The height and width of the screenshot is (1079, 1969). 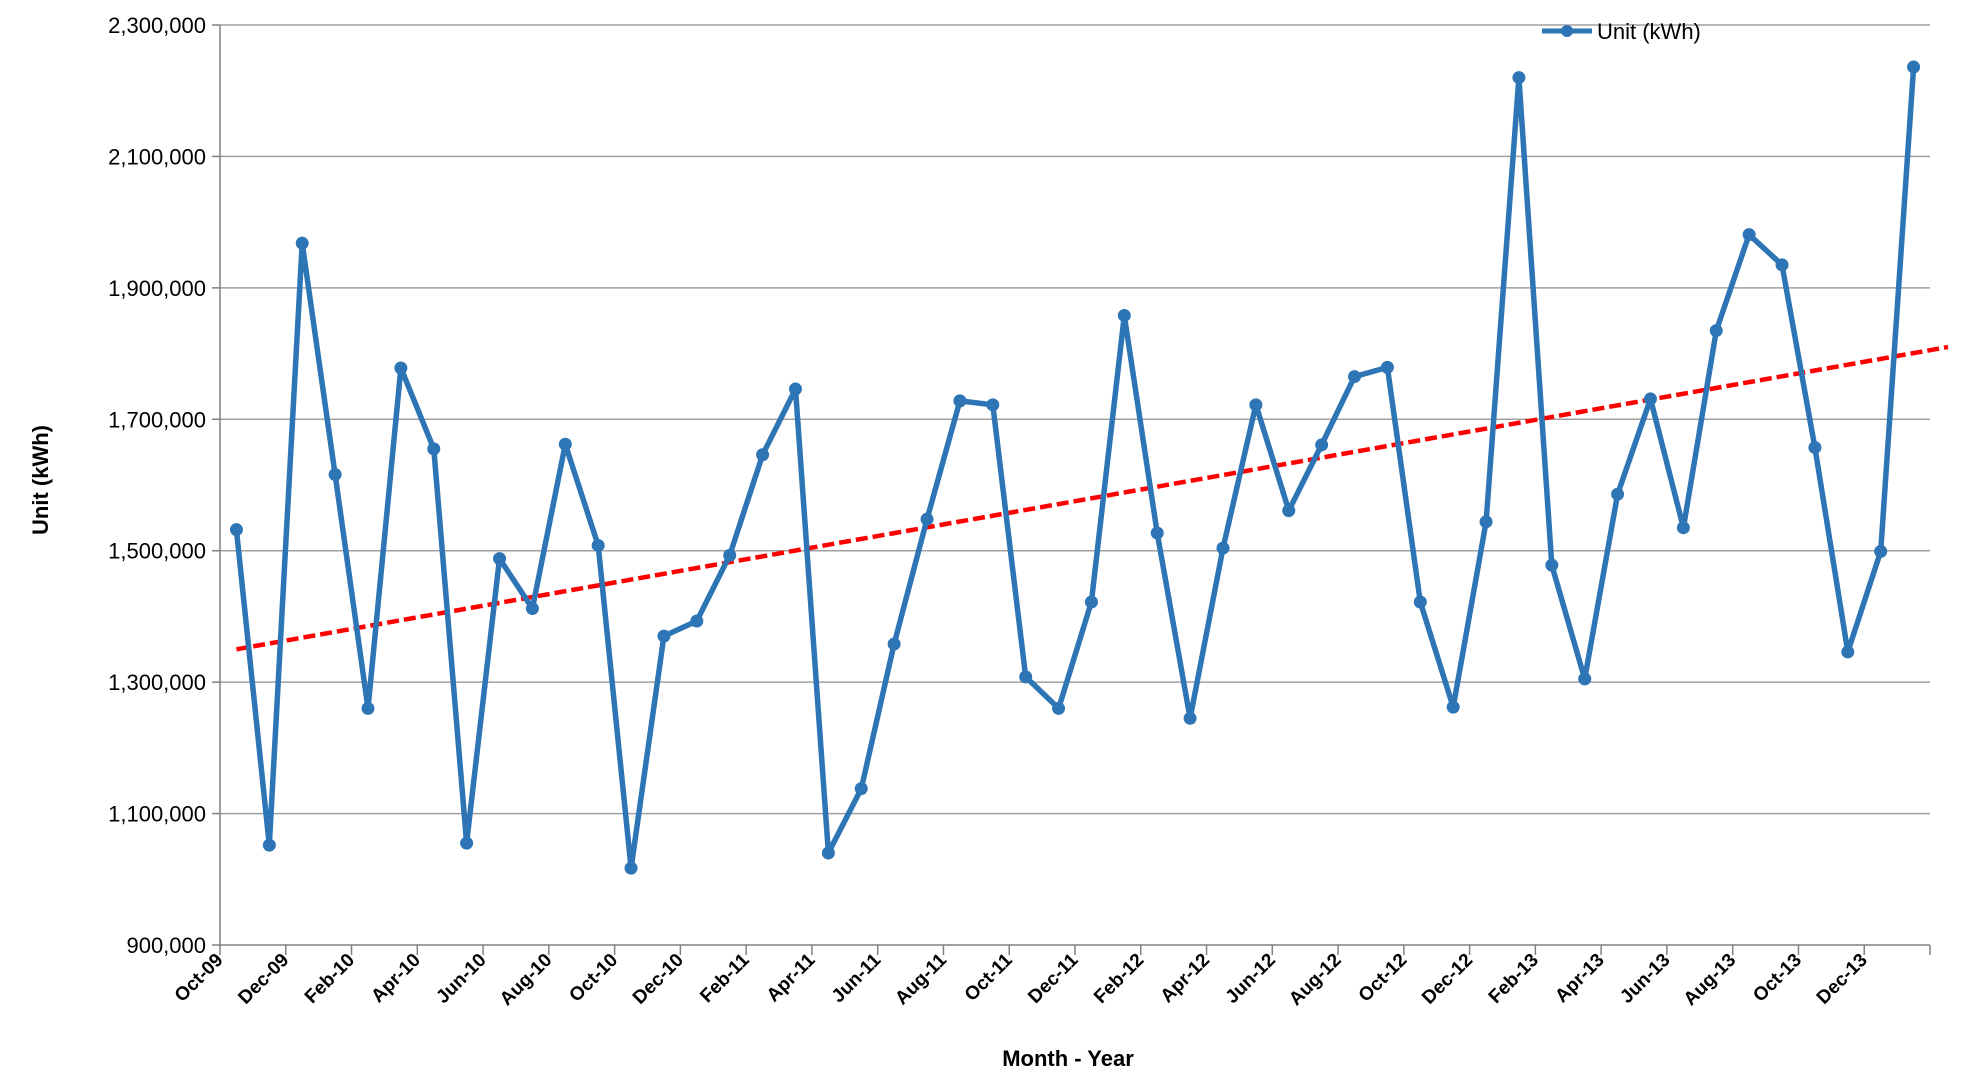 I want to click on y-axis-title: Unit (kWh), so click(x=40, y=480).